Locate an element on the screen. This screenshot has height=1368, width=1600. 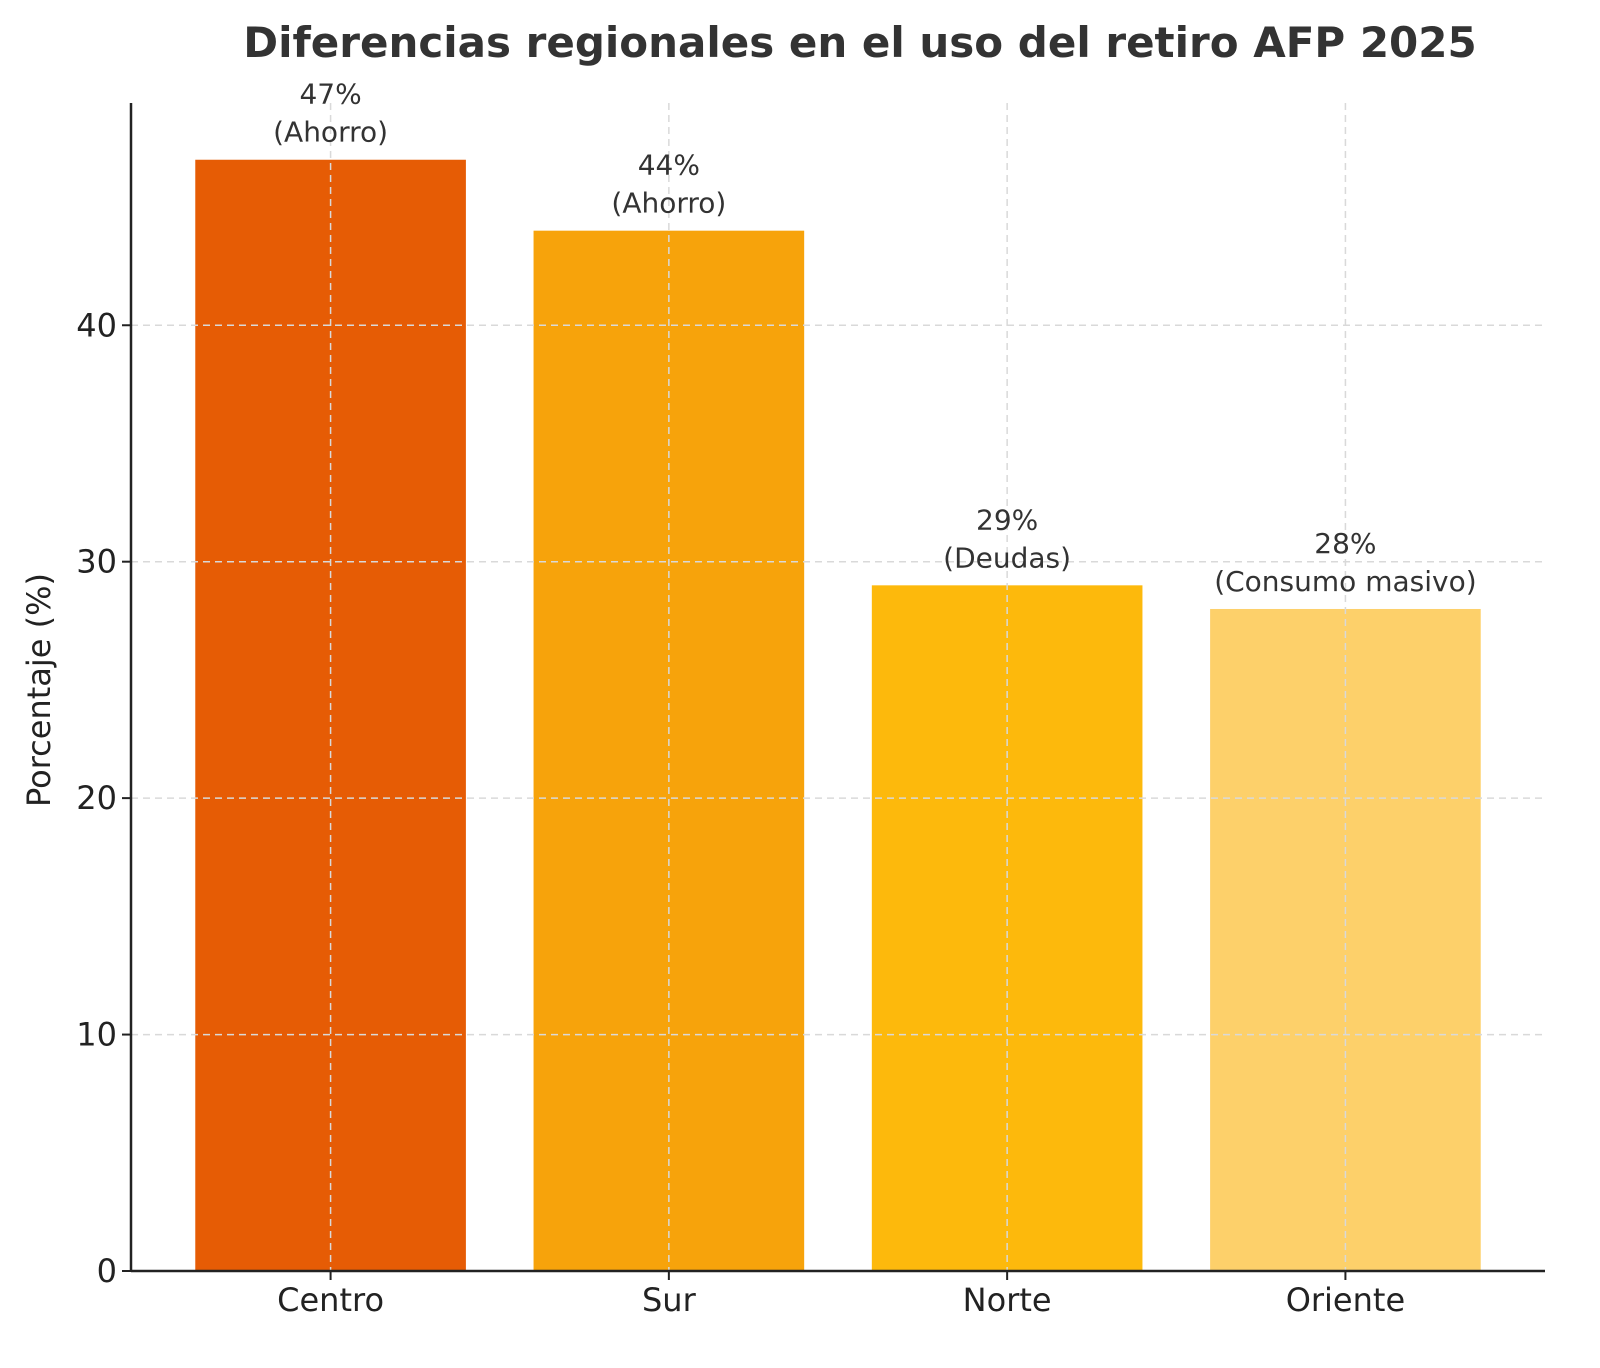
y-tick-label: 30 is located at coordinates (96, 562).